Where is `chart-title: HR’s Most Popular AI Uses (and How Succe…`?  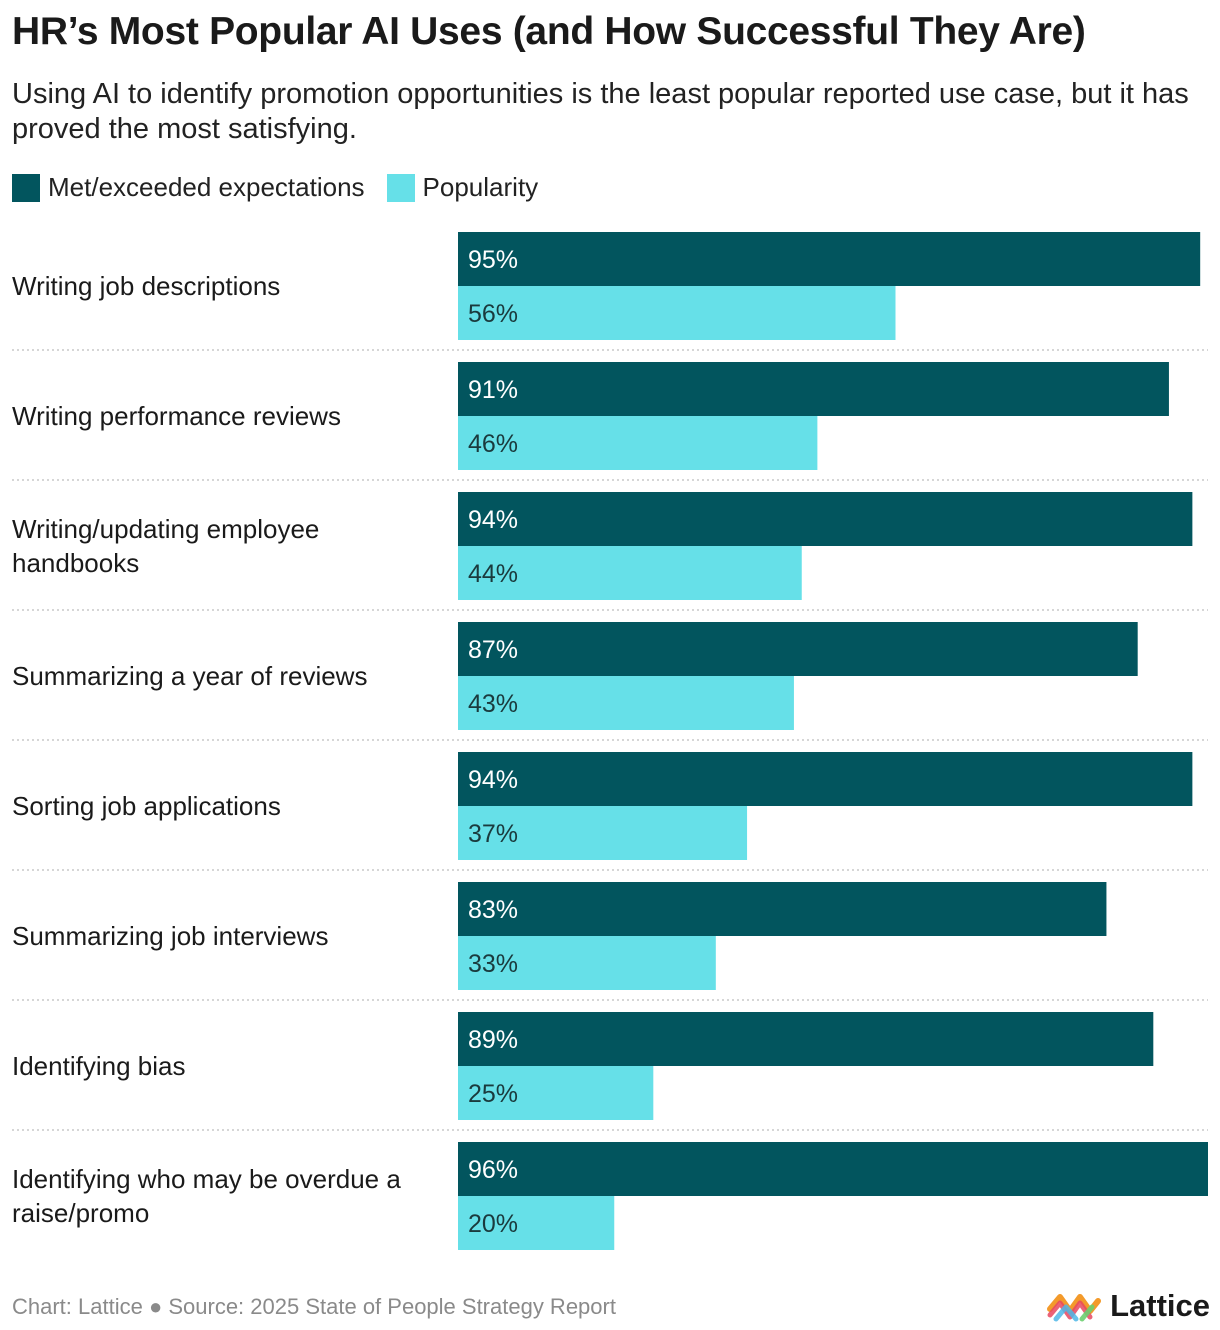
chart-title: HR’s Most Popular AI Uses (and How Succe… is located at coordinates (549, 31).